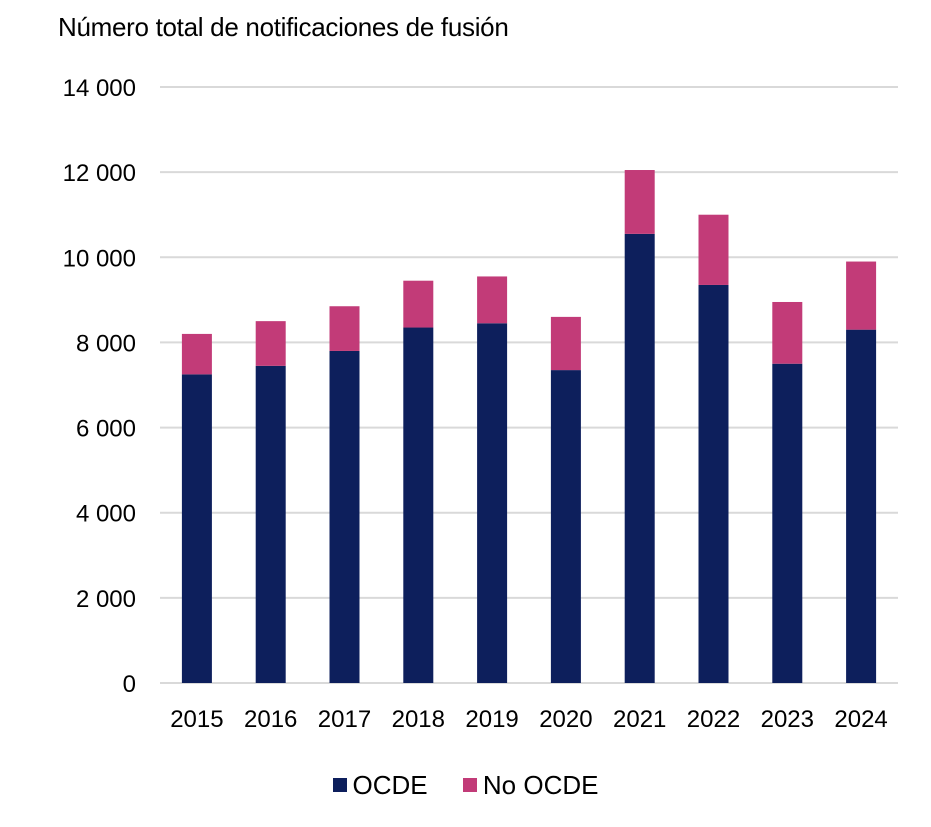  I want to click on bar-ocde-2022, so click(713, 483).